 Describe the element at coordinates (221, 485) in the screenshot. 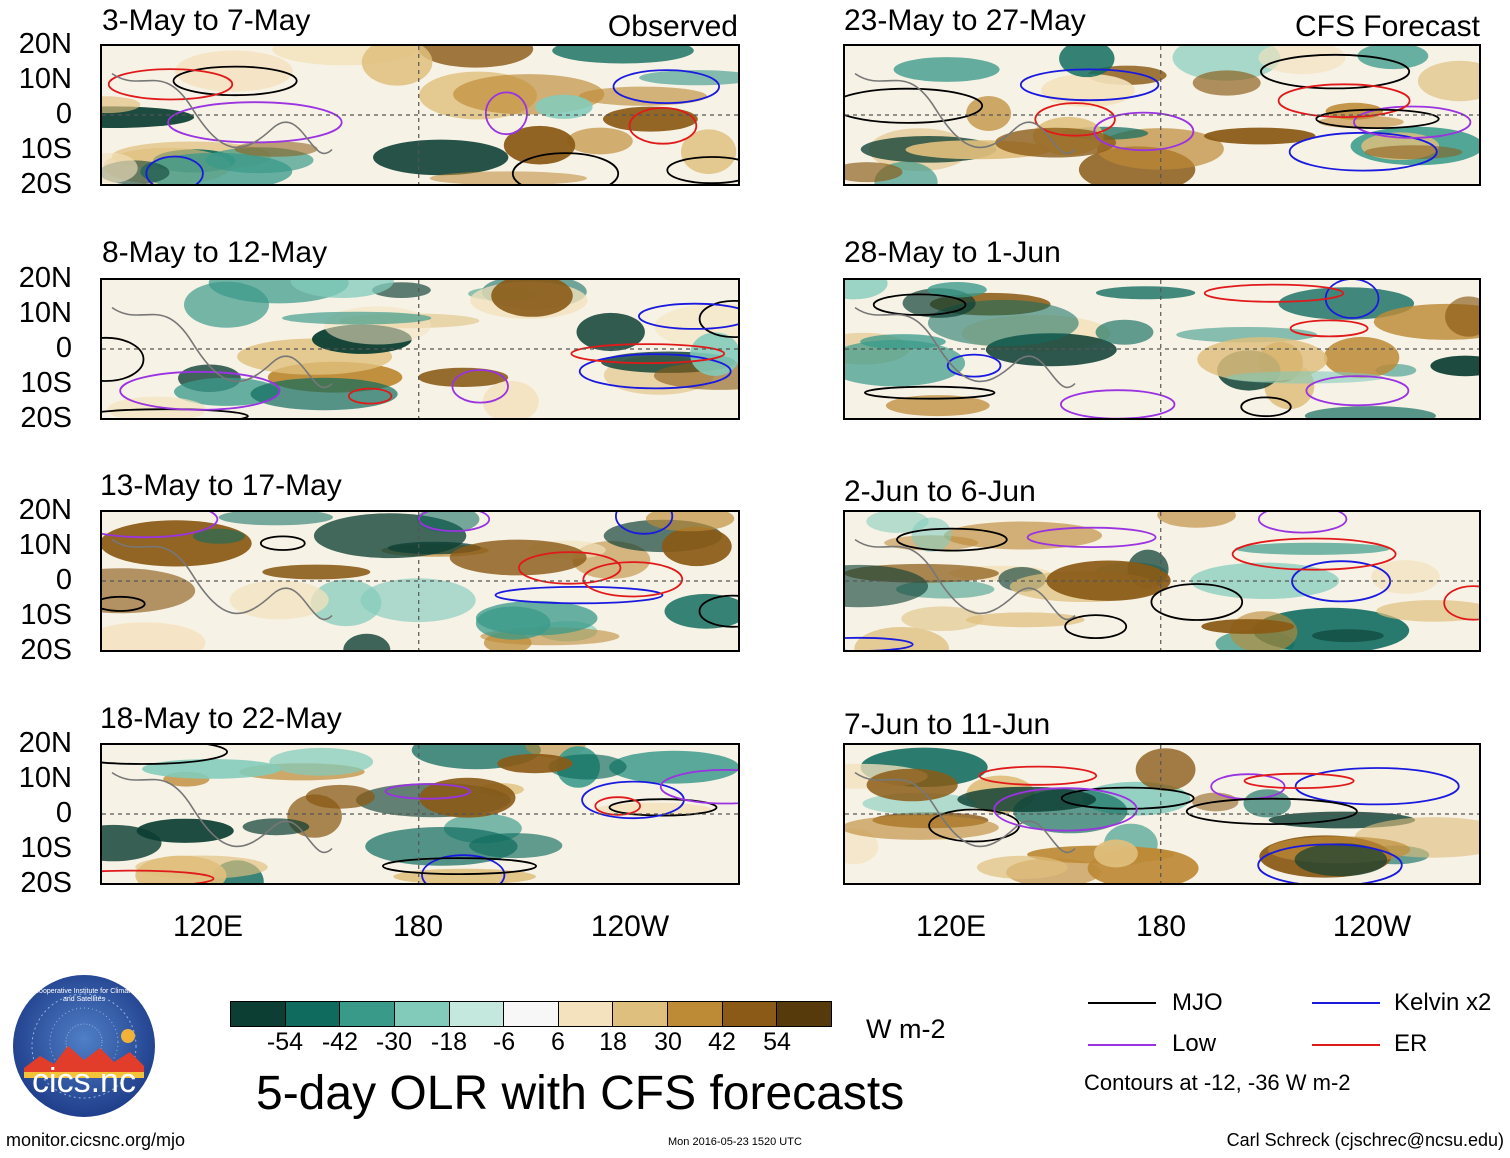

I see `panel-title: 13-May to 17-May` at that location.